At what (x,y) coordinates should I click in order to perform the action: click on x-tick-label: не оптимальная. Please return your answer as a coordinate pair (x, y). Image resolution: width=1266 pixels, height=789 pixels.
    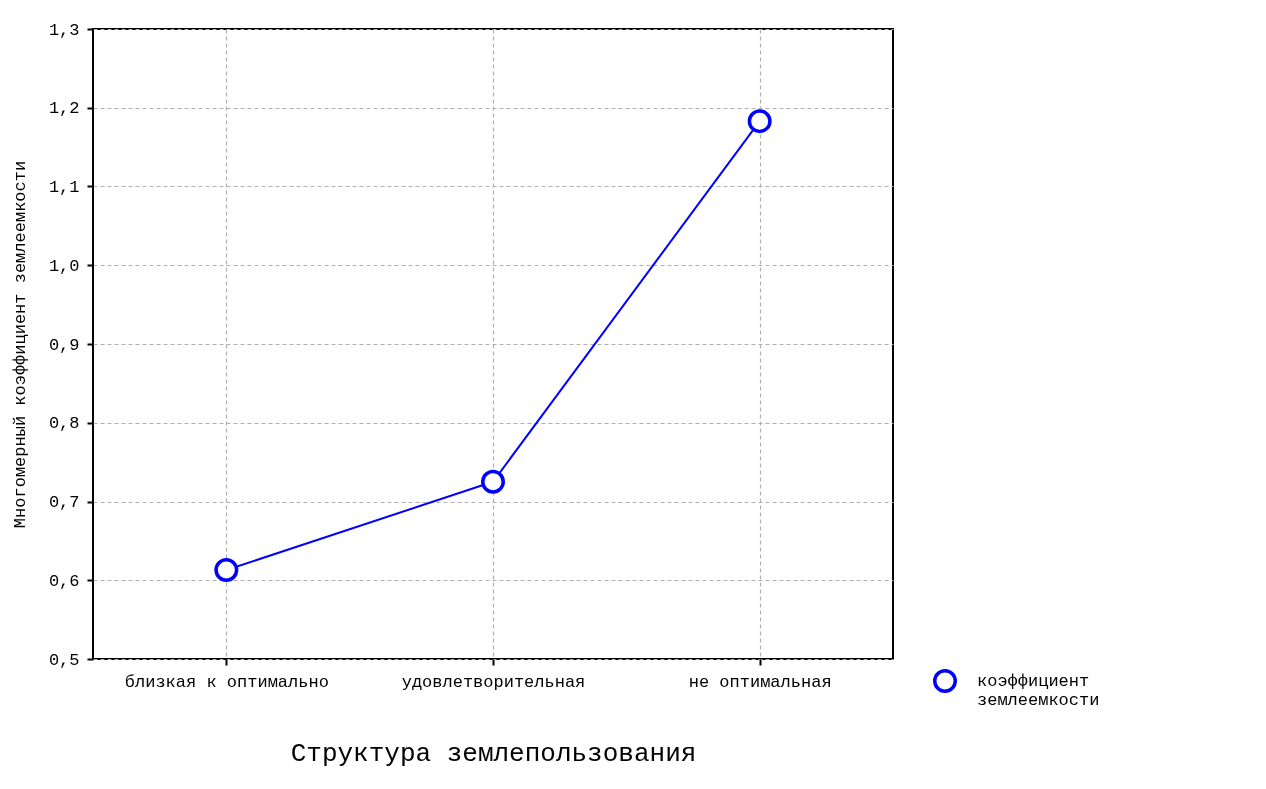
    Looking at the image, I should click on (760, 682).